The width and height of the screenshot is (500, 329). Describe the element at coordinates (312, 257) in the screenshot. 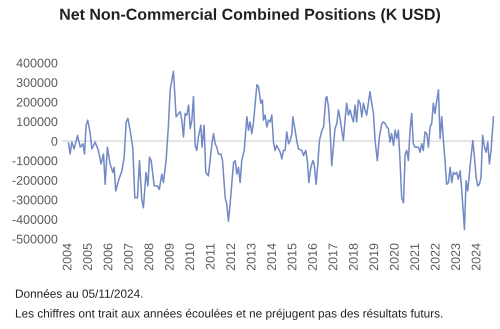

I see `x-tick-label: 2016` at that location.